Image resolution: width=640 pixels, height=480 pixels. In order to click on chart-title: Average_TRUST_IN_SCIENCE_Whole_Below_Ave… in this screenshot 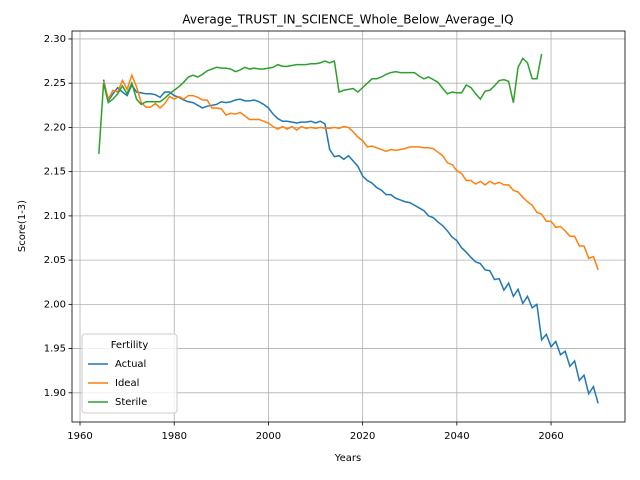, I will do `click(347, 20)`.